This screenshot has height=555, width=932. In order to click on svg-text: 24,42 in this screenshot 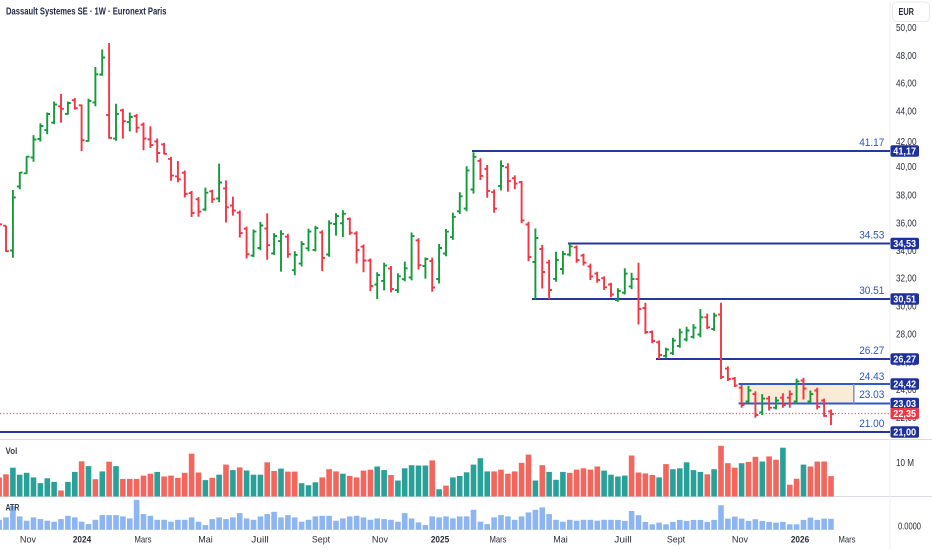, I will do `click(904, 385)`.